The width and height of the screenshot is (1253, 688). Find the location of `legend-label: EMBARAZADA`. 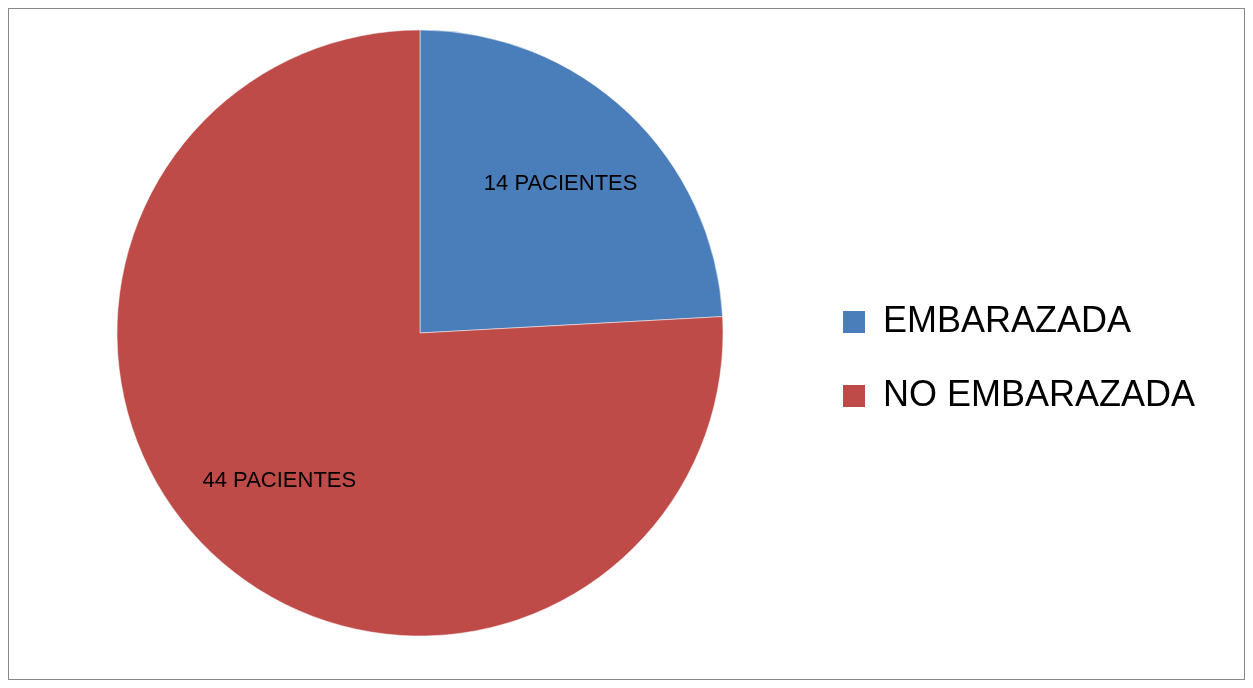

legend-label: EMBARAZADA is located at coordinates (1007, 319).